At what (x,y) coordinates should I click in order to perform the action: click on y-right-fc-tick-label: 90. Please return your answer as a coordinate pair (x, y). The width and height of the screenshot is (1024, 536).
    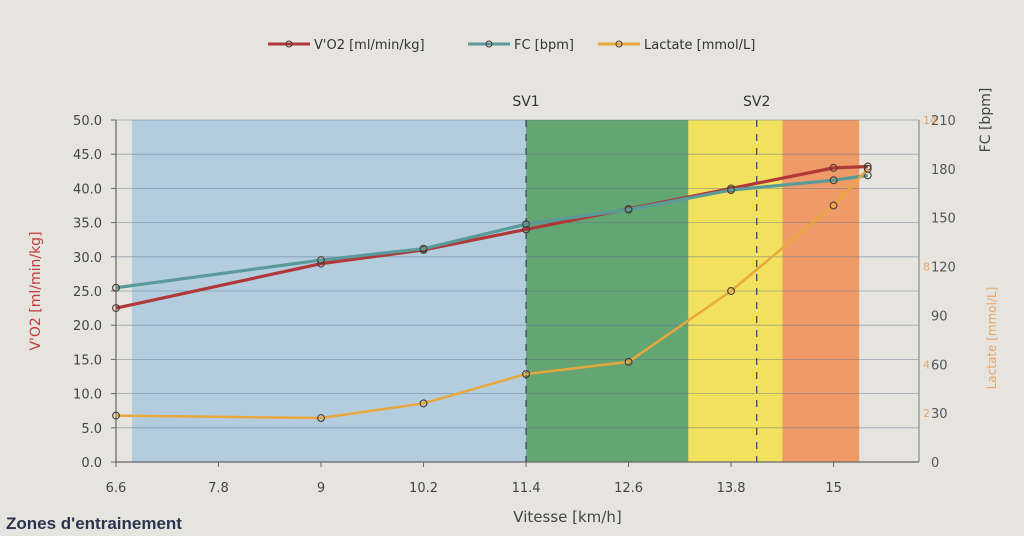
    Looking at the image, I should click on (939, 316).